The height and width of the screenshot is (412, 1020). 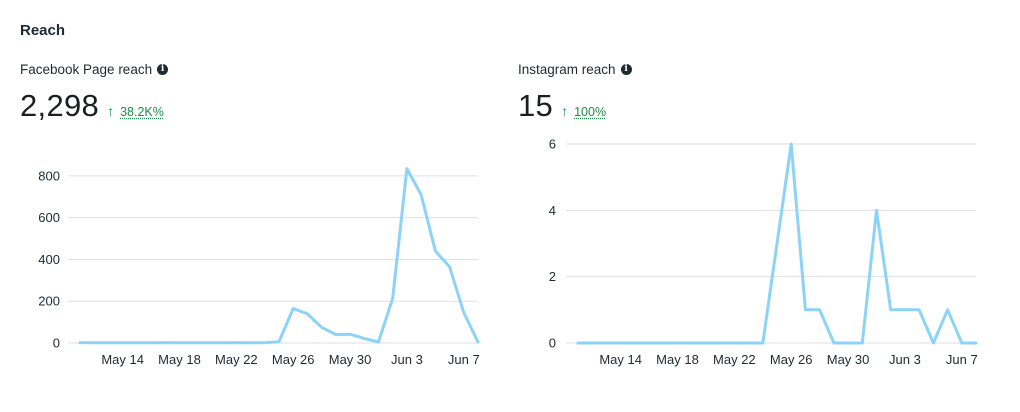 I want to click on instagram-reach-delta-value: 100%, so click(x=590, y=112).